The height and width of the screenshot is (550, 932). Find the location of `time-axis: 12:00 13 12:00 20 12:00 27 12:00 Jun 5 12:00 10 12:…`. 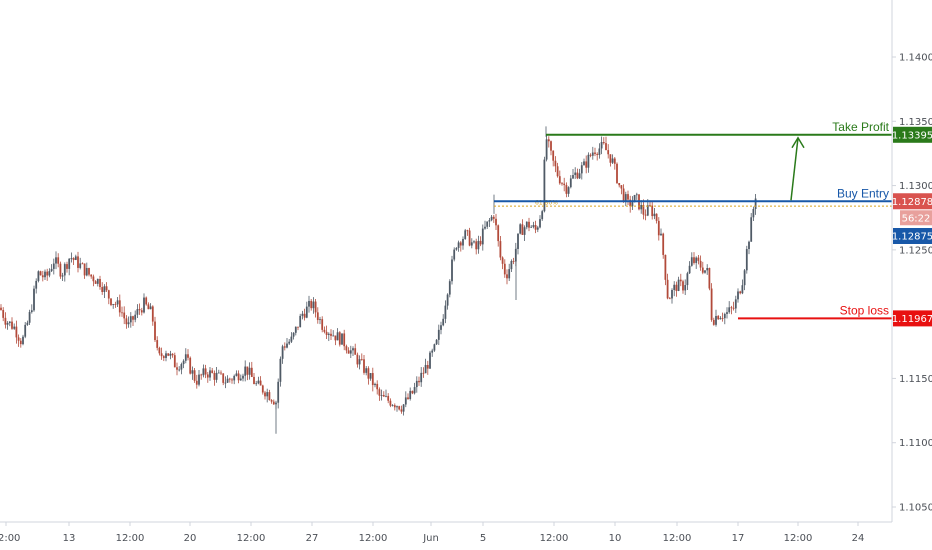

time-axis: 12:00 13 12:00 20 12:00 27 12:00 Jun 5 12:00 10 12:… is located at coordinates (432, 533).